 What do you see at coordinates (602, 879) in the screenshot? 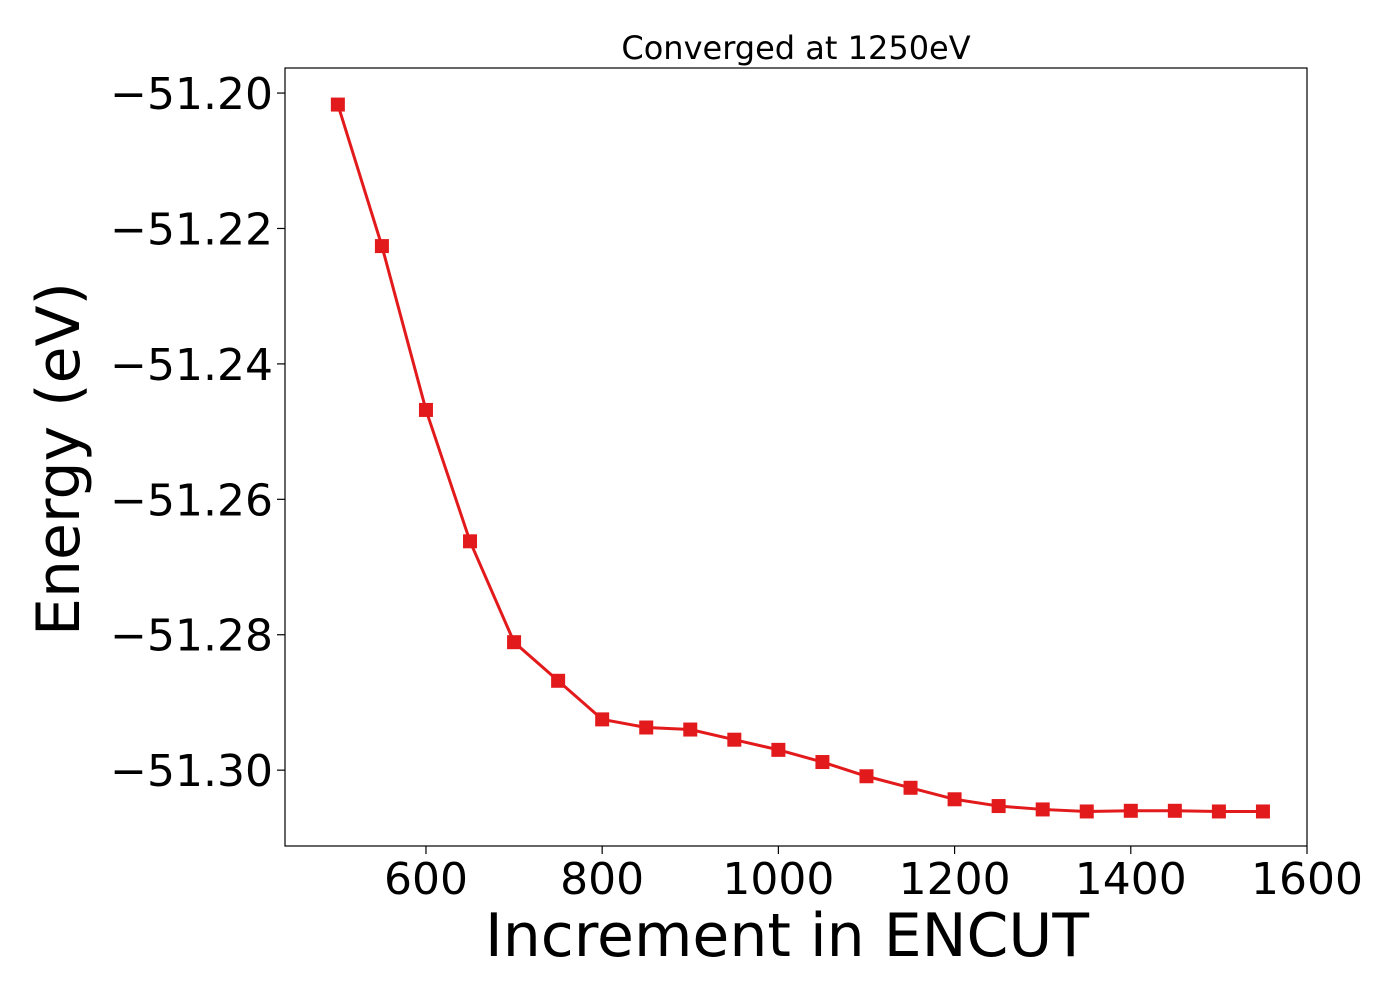
I see `x-tick-label: 800` at bounding box center [602, 879].